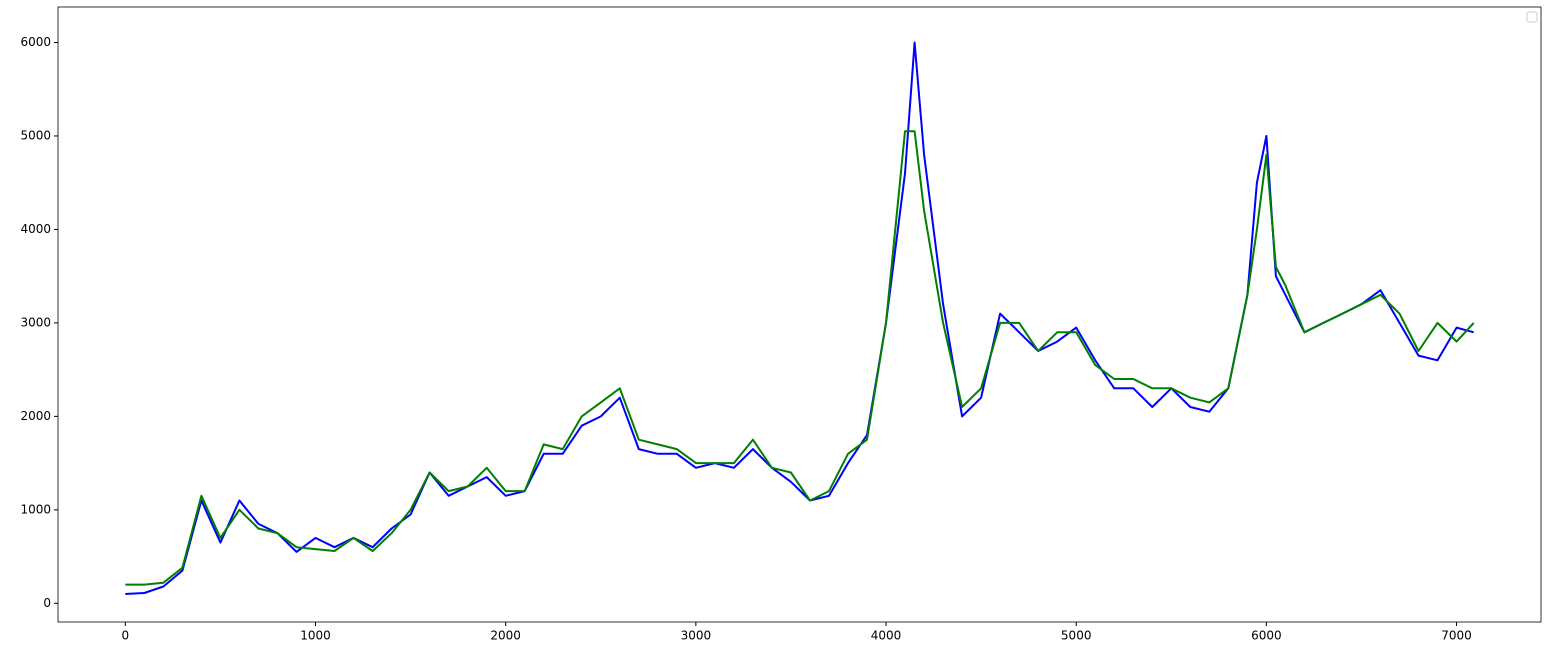 Image resolution: width=1553 pixels, height=652 pixels. Describe the element at coordinates (1456, 636) in the screenshot. I see `x-tick-label: 7000` at that location.